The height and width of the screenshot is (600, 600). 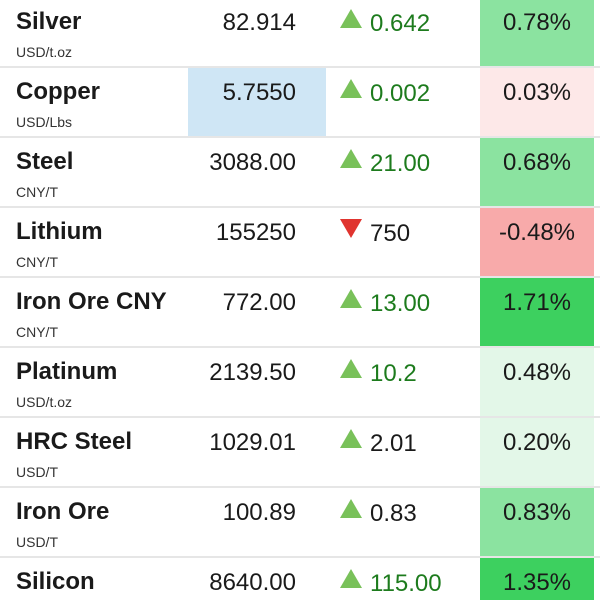 I want to click on commodity-name: HRC Steel, so click(x=74, y=441).